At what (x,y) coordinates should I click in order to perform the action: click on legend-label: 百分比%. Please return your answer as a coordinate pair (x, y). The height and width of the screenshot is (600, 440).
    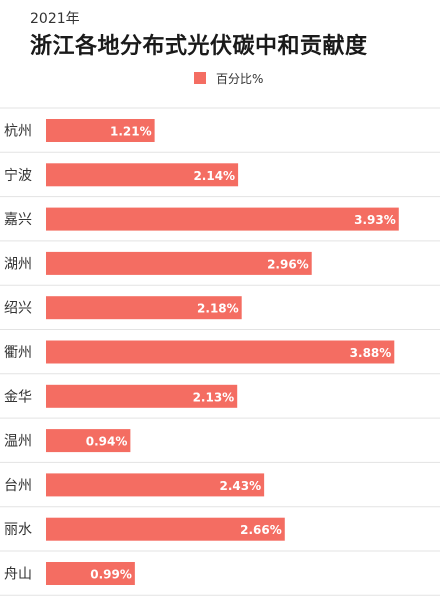
    Looking at the image, I should click on (240, 78).